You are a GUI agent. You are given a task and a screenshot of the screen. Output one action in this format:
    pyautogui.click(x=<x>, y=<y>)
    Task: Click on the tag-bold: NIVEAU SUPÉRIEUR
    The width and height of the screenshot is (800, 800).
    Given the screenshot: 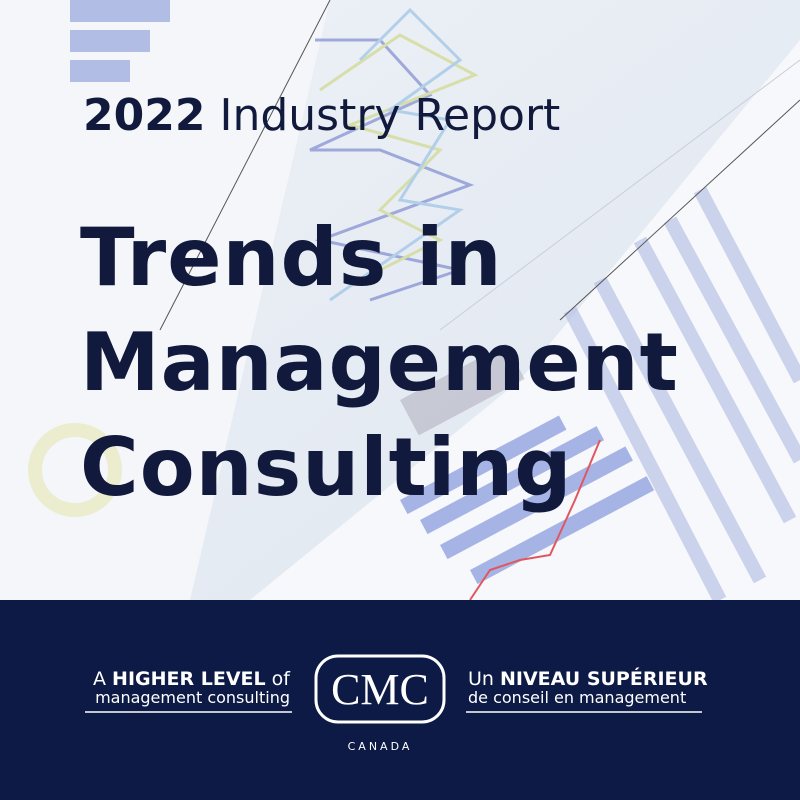 What is the action you would take?
    pyautogui.click(x=604, y=678)
    